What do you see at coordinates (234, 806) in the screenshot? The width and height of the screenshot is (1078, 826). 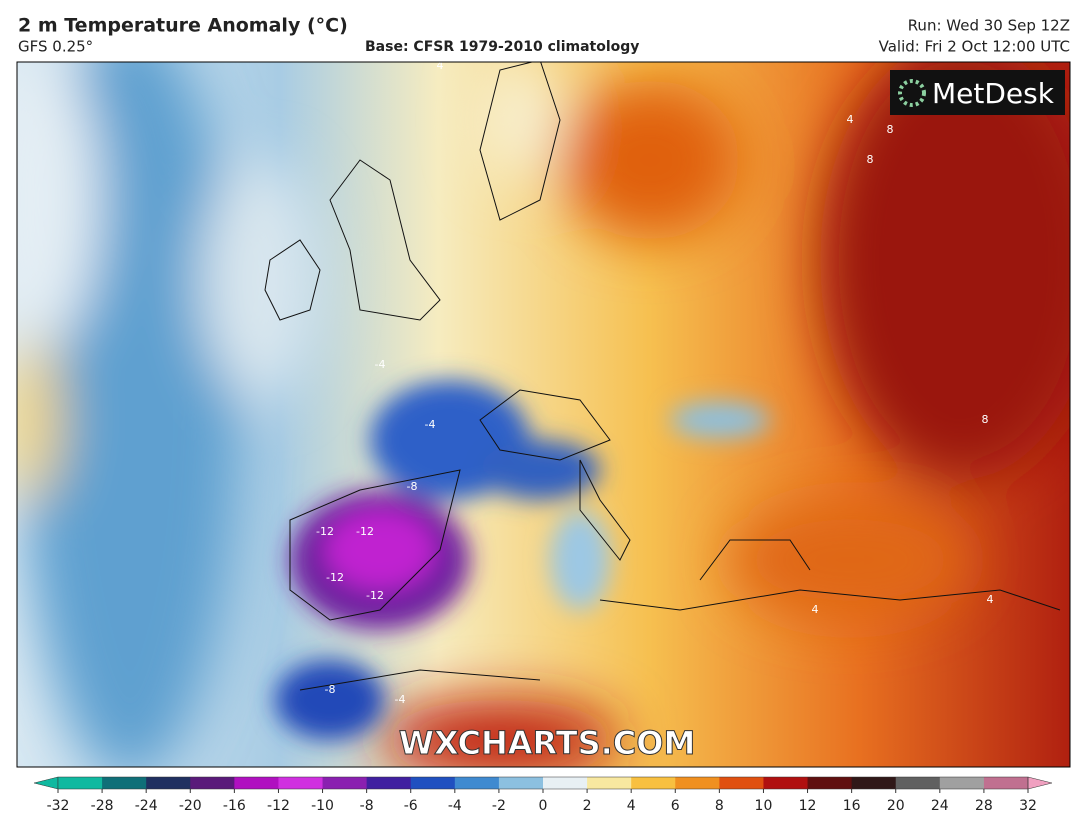 I see `colorbar-tick-label: -16` at bounding box center [234, 806].